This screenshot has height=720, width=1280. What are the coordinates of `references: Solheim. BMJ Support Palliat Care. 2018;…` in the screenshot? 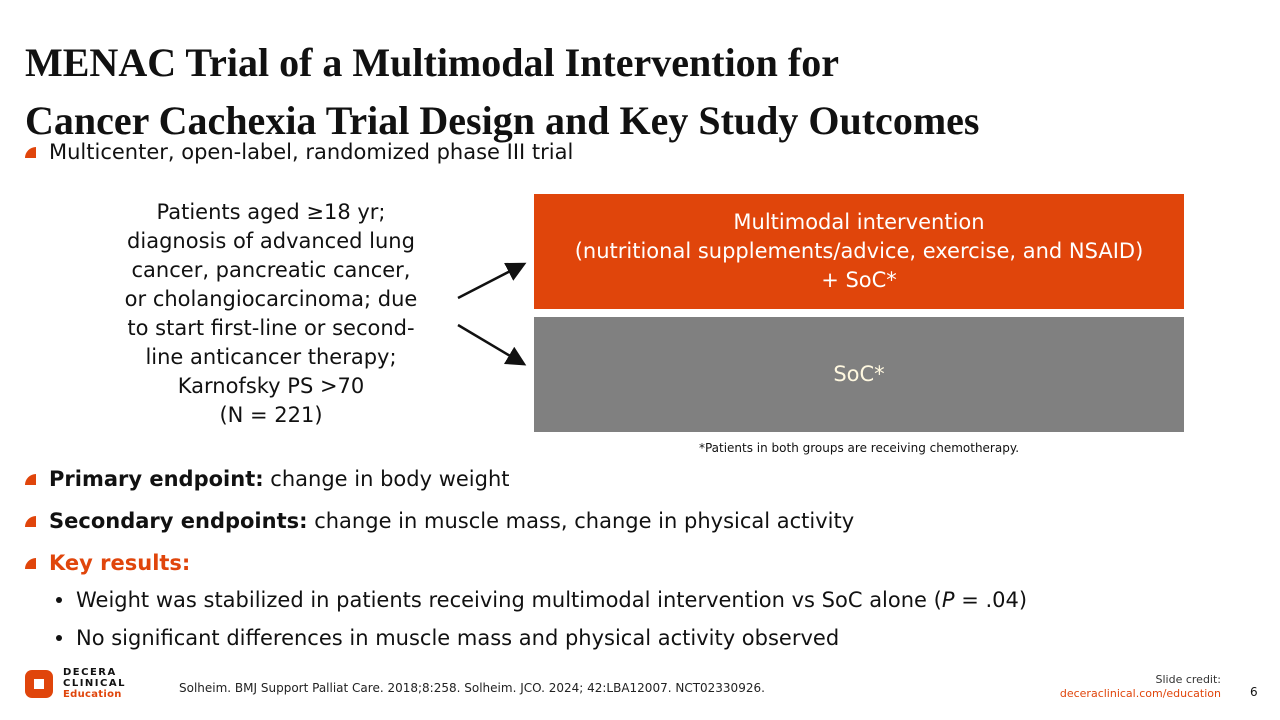 It's located at (472, 688).